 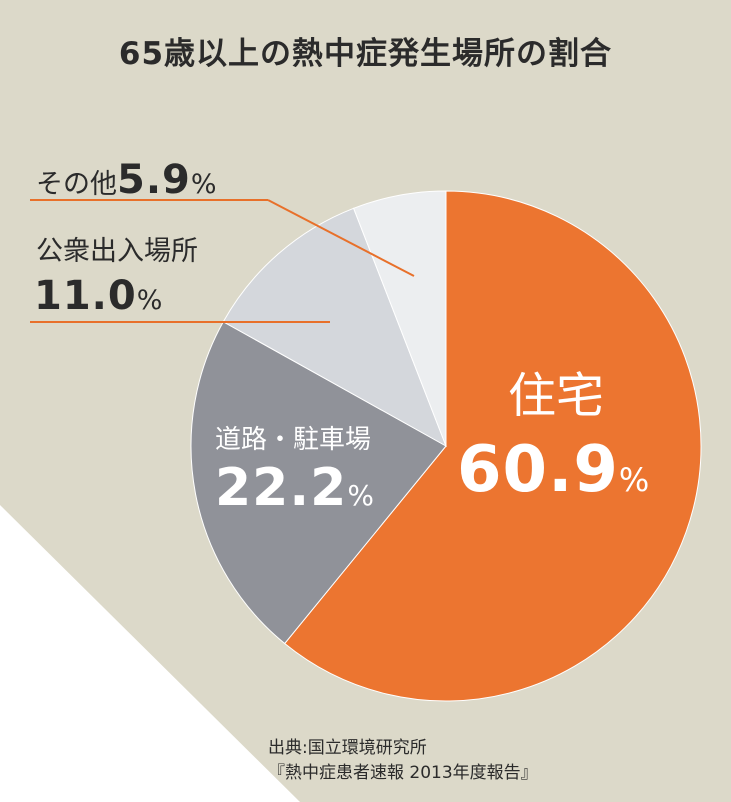 What do you see at coordinates (85, 296) in the screenshot?
I see `label-public-value: 11.0` at bounding box center [85, 296].